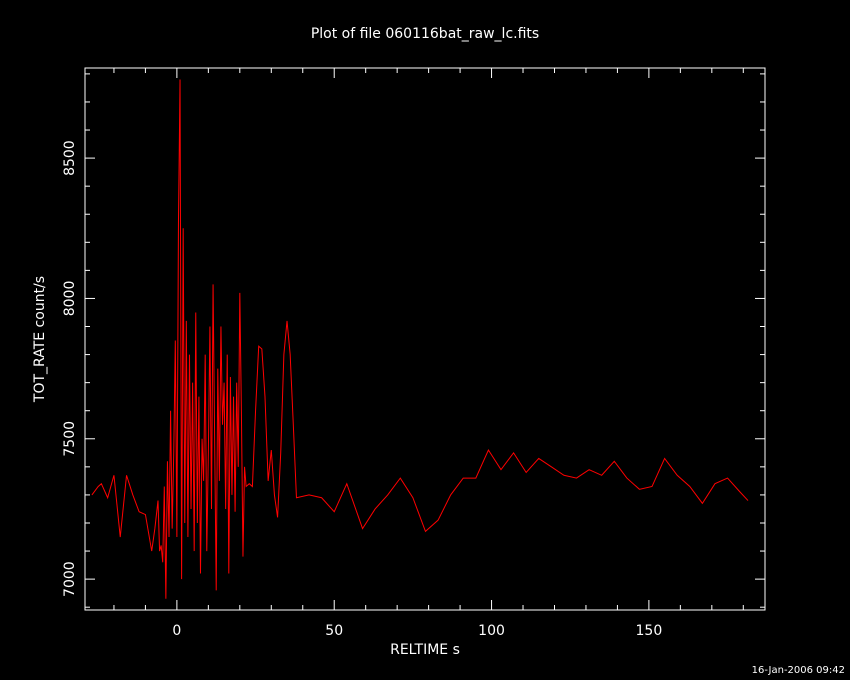 This screenshot has width=850, height=680. What do you see at coordinates (70, 579) in the screenshot?
I see `y-tick-label: 7000` at bounding box center [70, 579].